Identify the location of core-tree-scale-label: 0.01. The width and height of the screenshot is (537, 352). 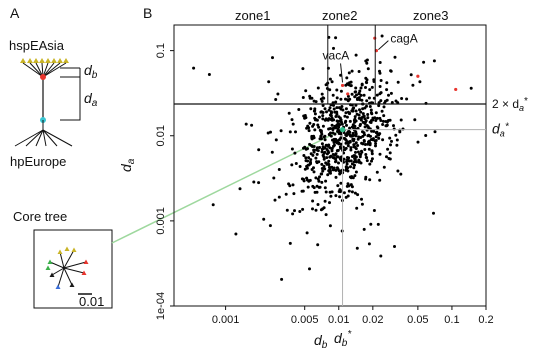
(91, 301).